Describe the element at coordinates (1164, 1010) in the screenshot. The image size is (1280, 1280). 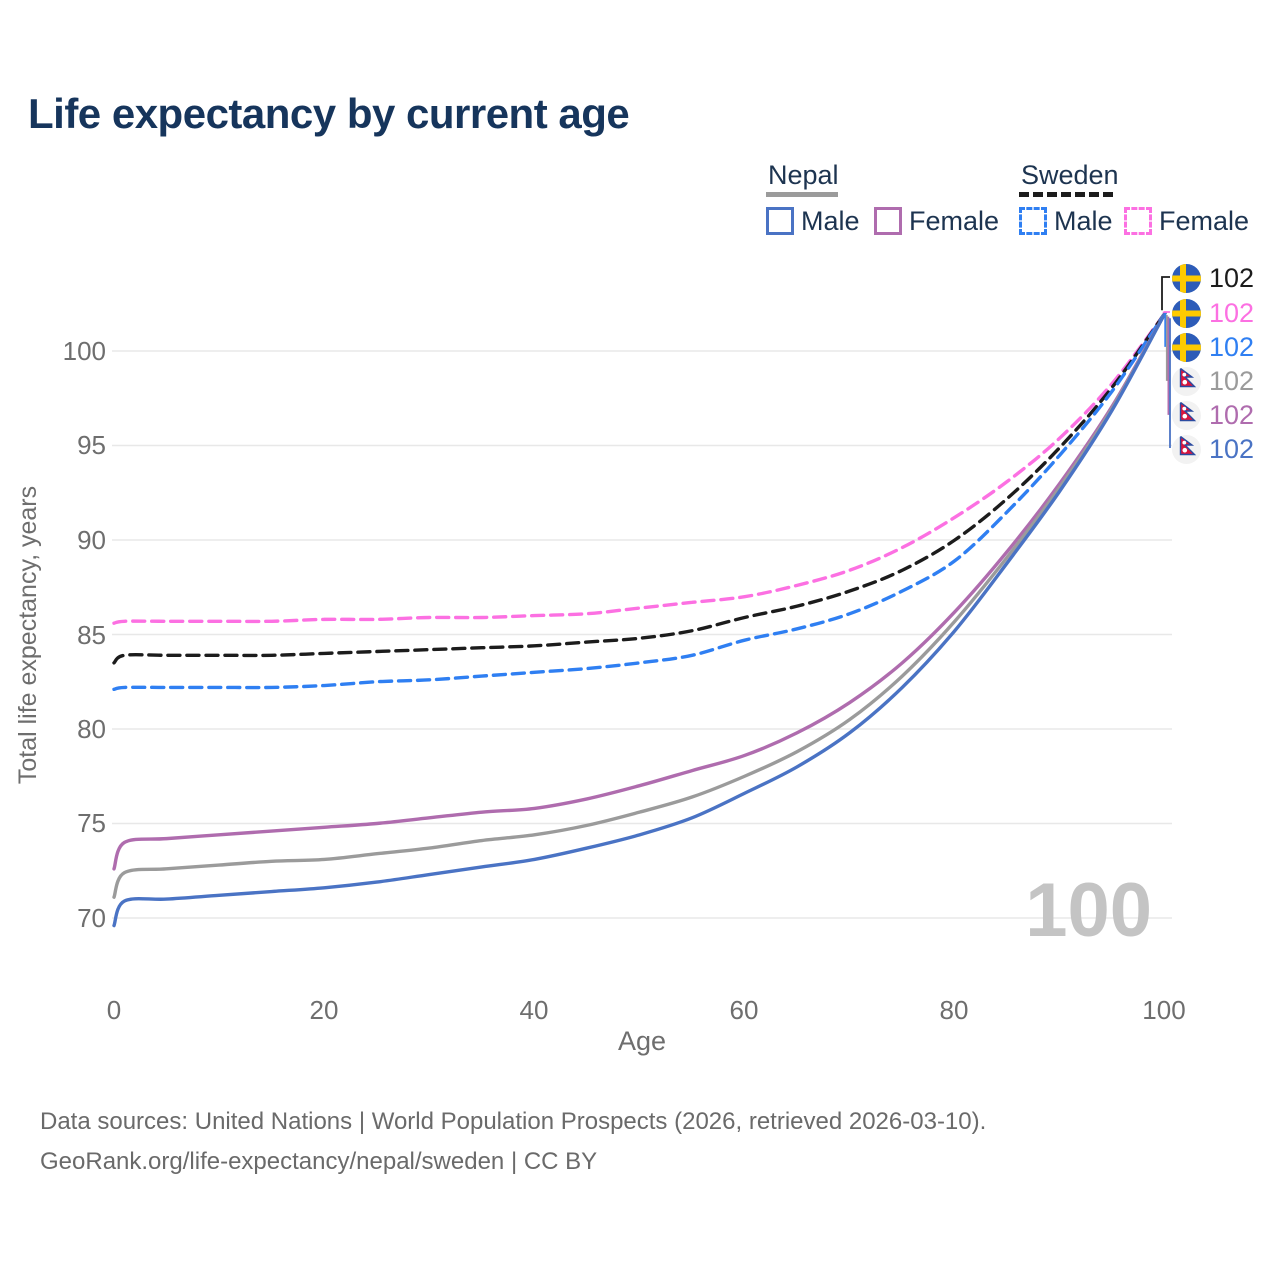
I see `x-axis-tick: 100` at that location.